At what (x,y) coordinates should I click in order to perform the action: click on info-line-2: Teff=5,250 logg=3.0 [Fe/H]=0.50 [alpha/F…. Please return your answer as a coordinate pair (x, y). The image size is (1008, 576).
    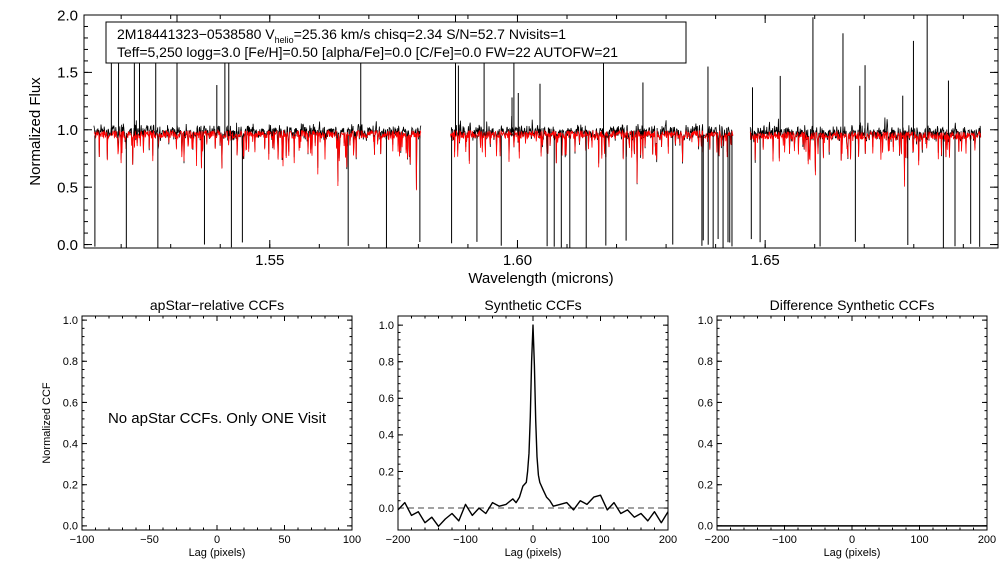
    Looking at the image, I should click on (367, 52).